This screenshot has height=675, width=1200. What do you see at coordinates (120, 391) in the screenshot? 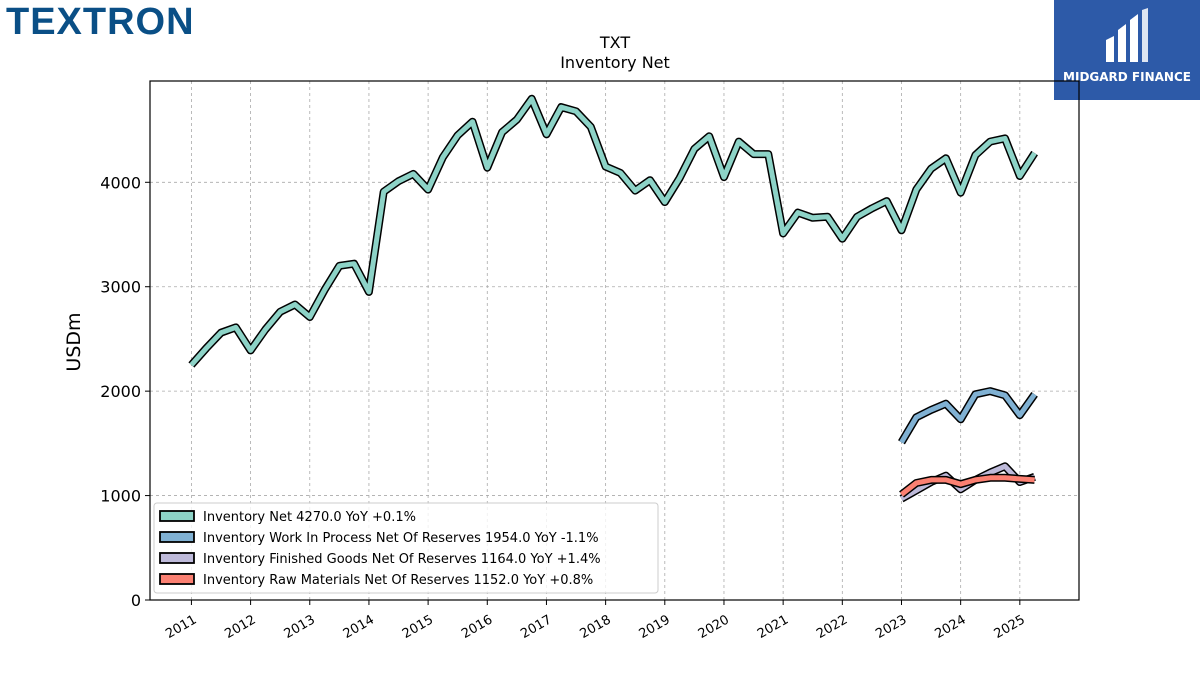
I see `y-tick-label: 2000` at bounding box center [120, 391].